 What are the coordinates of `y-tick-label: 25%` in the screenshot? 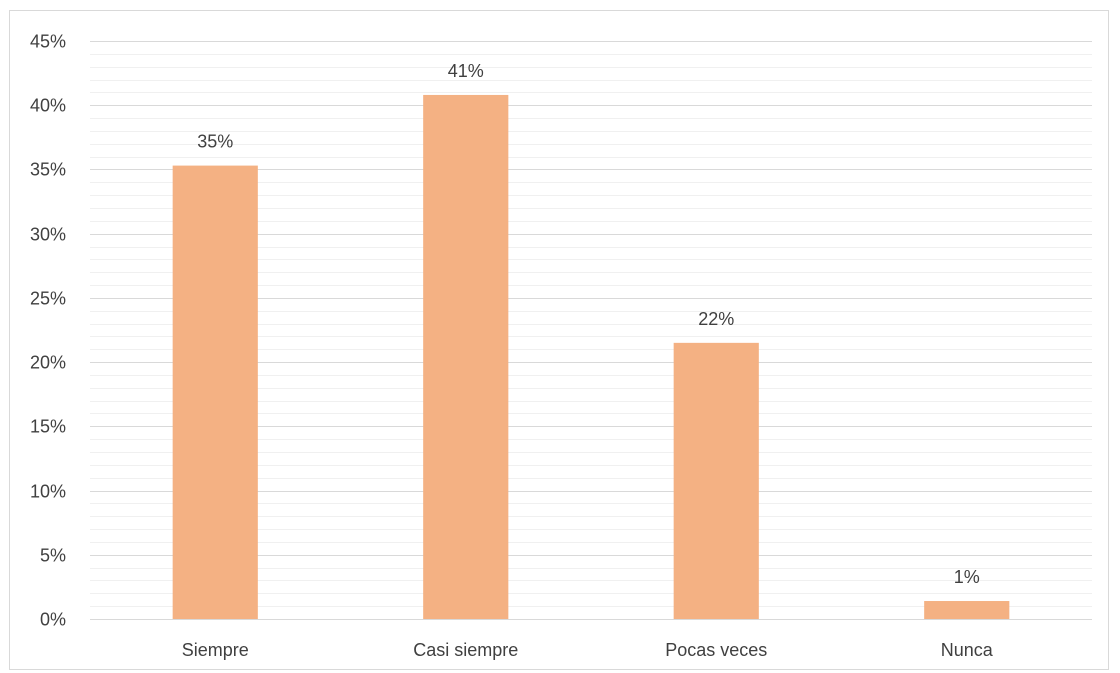 It's located at (48, 299).